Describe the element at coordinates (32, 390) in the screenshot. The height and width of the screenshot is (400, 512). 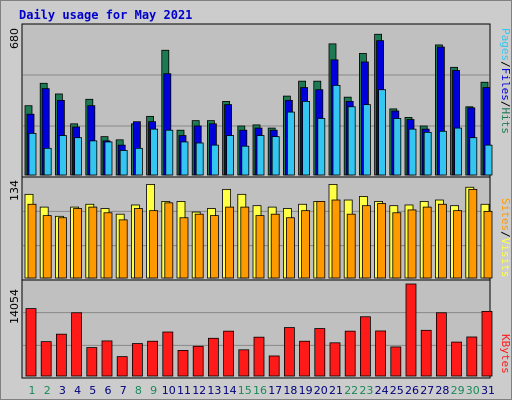
I see `day-label: 1` at that location.